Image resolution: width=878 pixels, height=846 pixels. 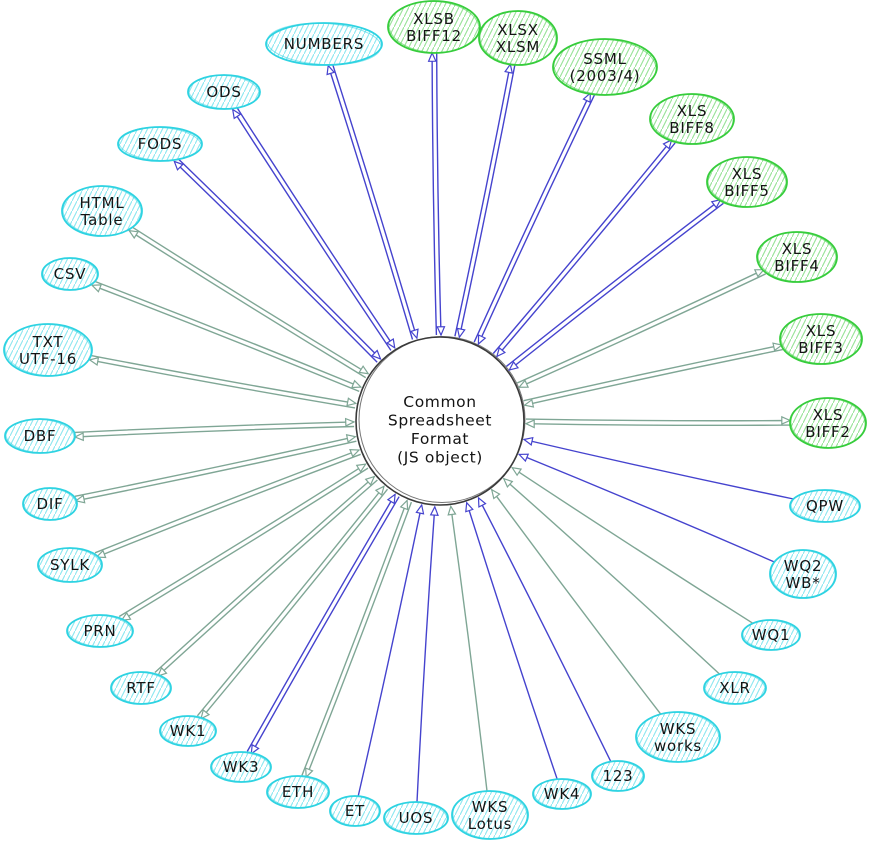 What do you see at coordinates (48, 350) in the screenshot?
I see `node-label: TXT UTF-16` at bounding box center [48, 350].